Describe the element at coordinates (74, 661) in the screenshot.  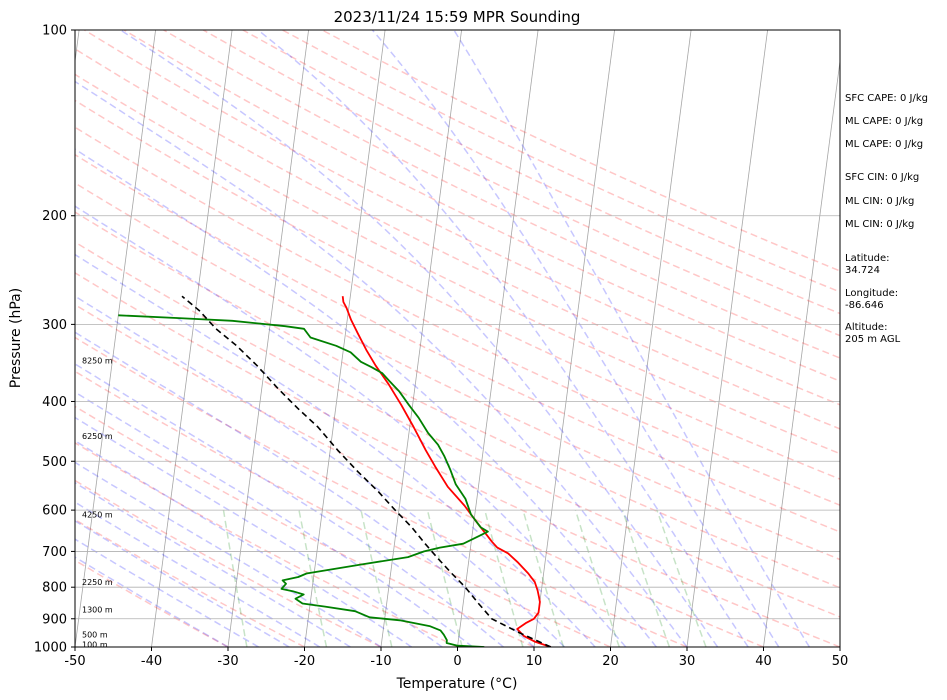
I see `x-tick-label: -50` at that location.